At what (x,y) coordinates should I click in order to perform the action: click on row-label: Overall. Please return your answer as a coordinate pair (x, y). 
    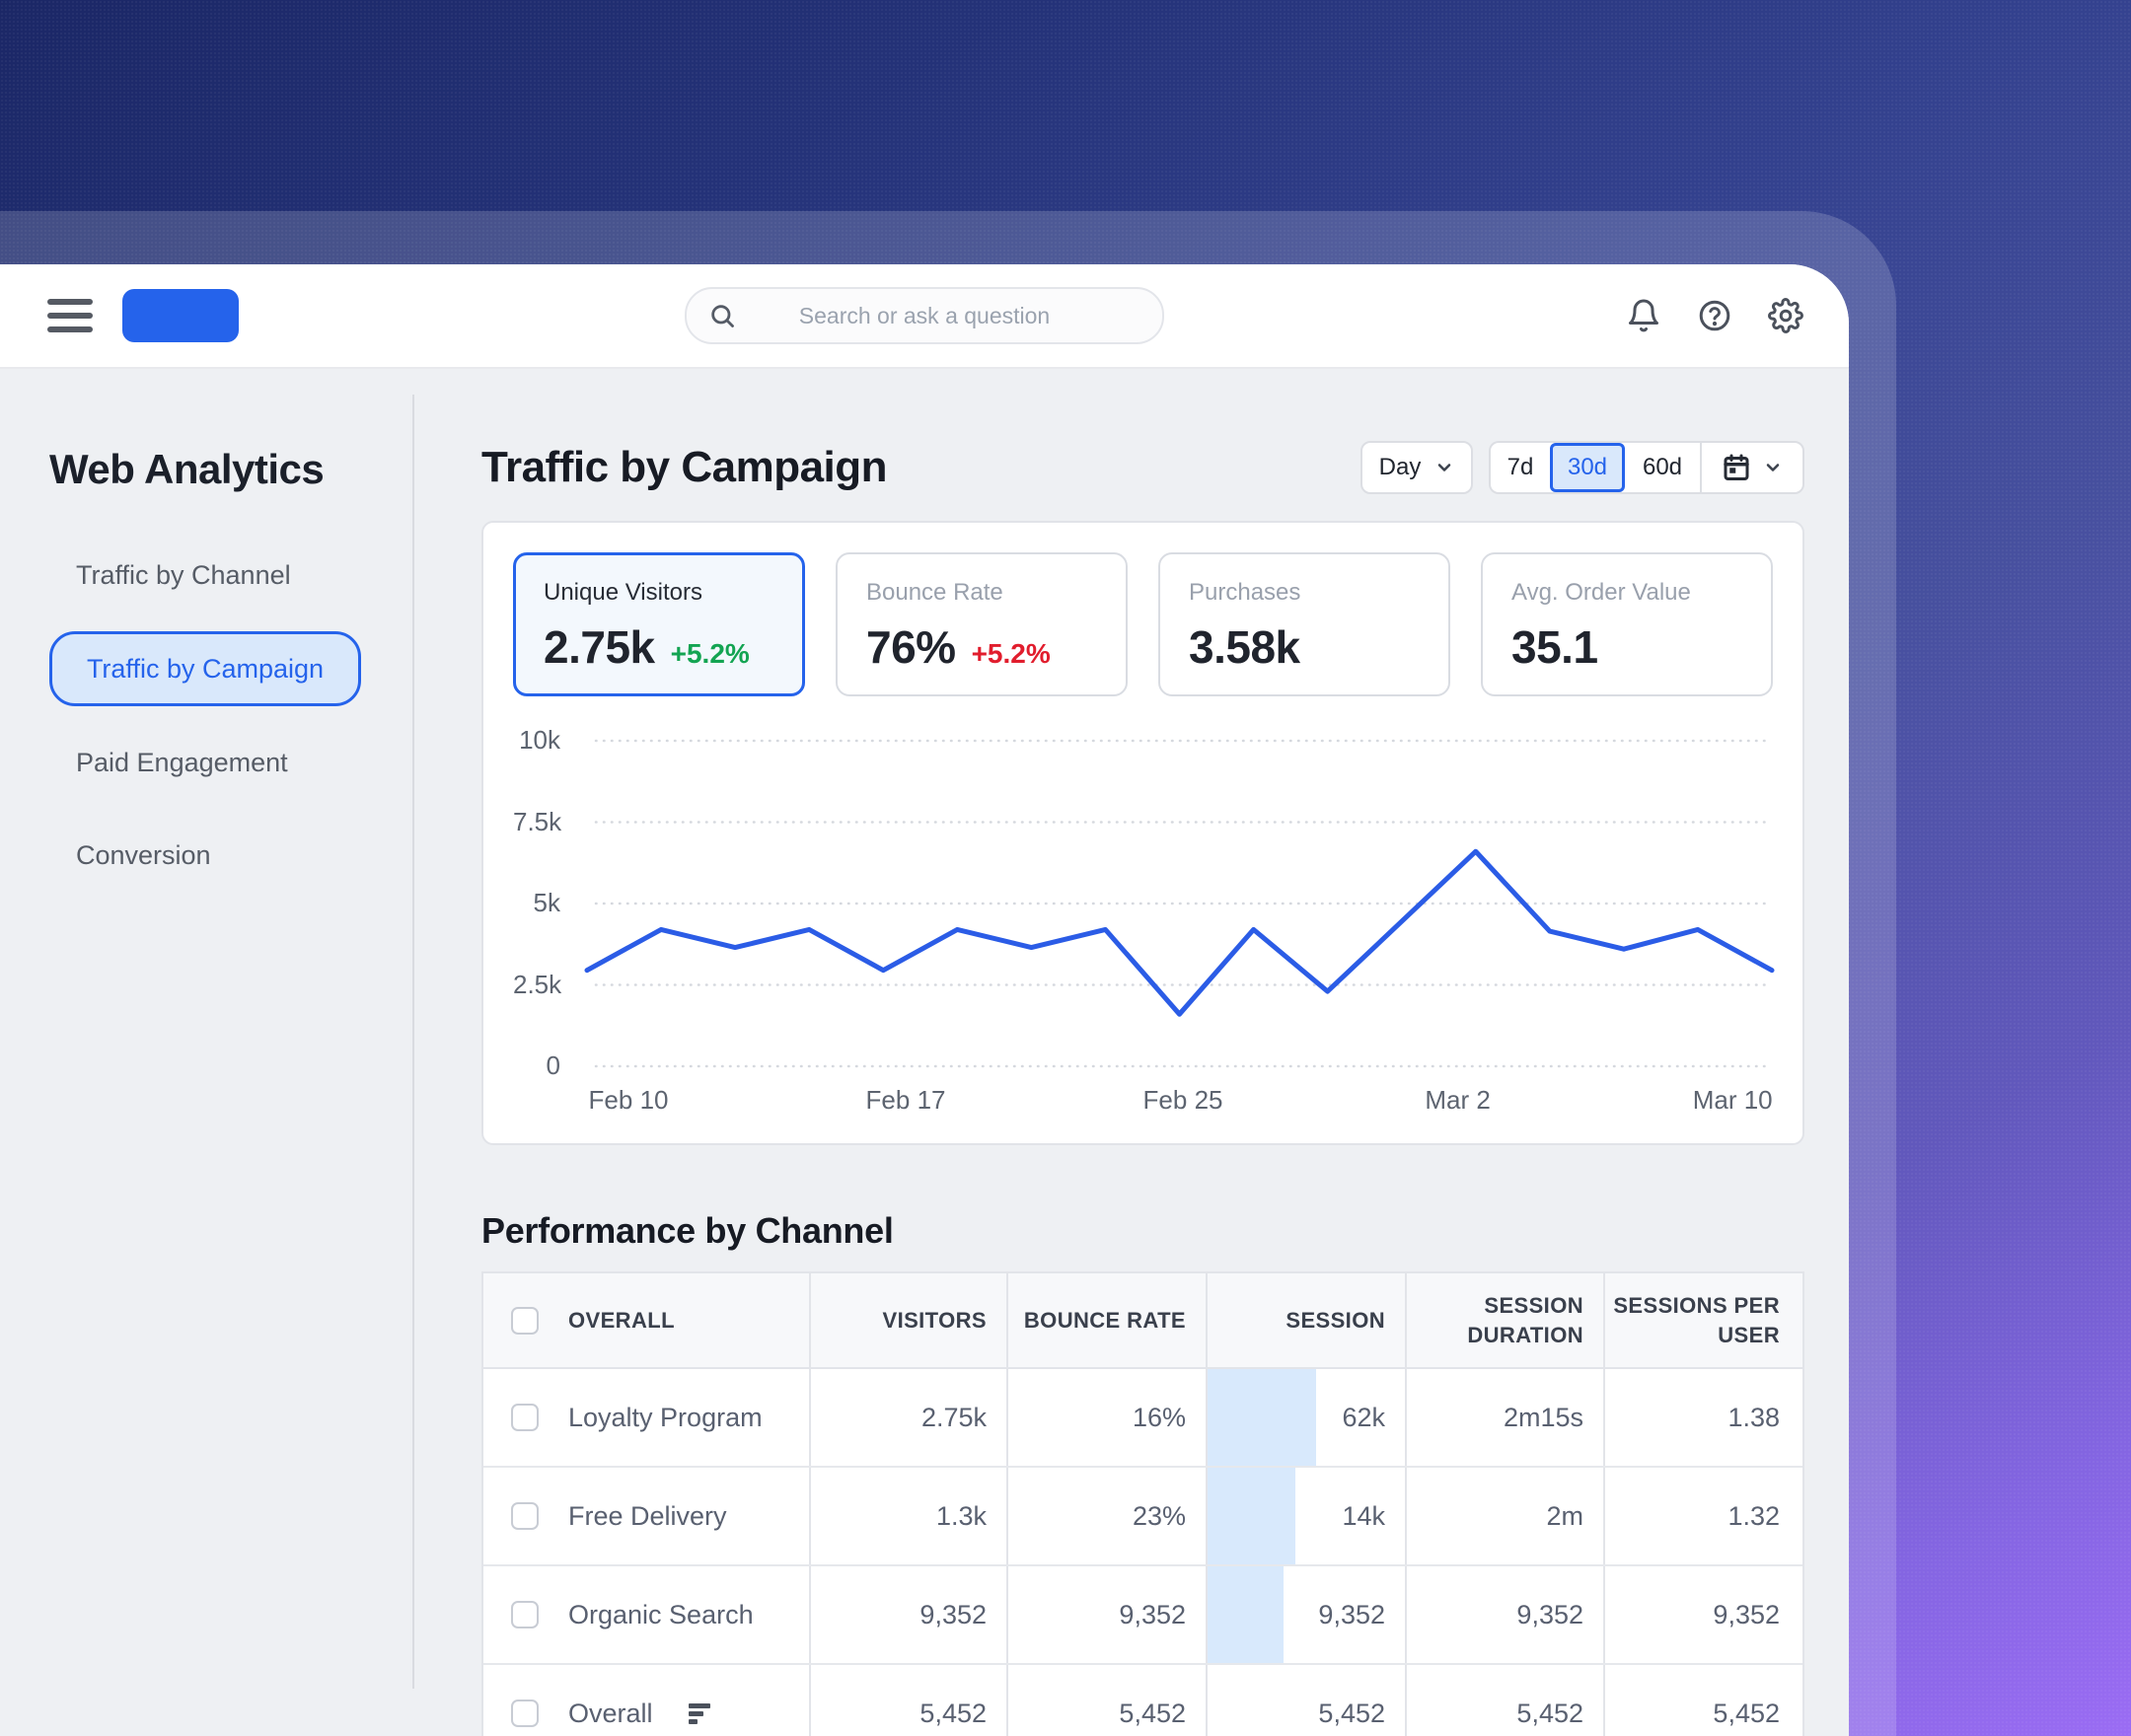
    Looking at the image, I should click on (610, 1713).